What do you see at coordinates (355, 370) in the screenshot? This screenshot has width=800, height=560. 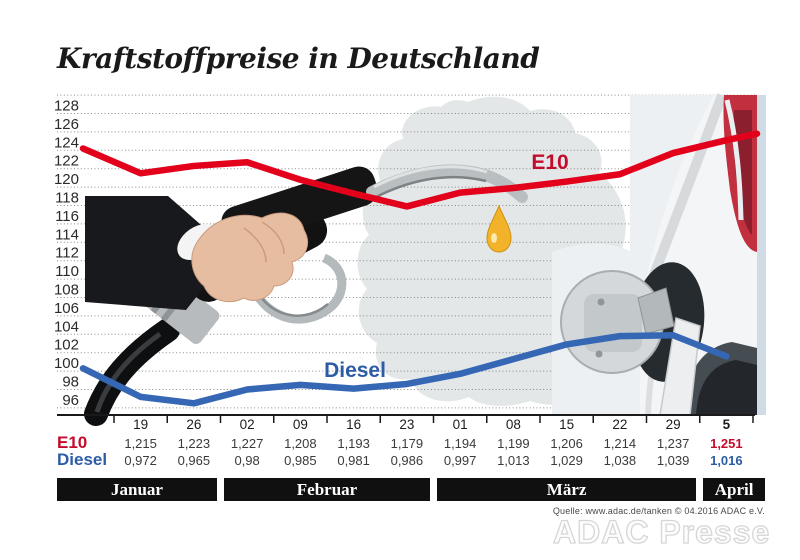 I see `diesel-line-label: Diesel` at bounding box center [355, 370].